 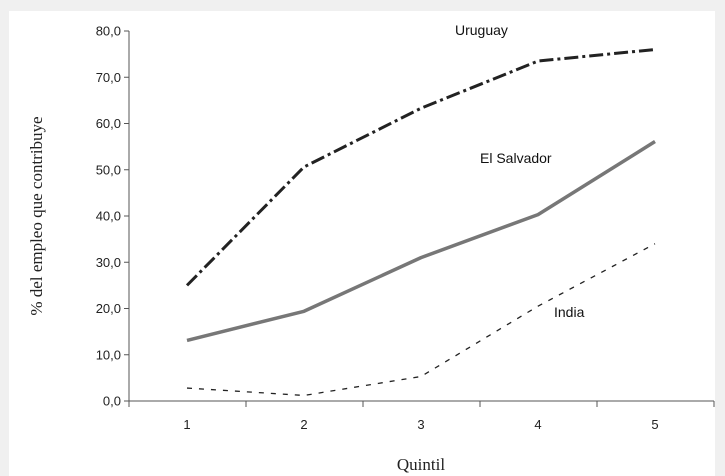 What do you see at coordinates (108, 354) in the screenshot?
I see `y-tick-label: 10,0` at bounding box center [108, 354].